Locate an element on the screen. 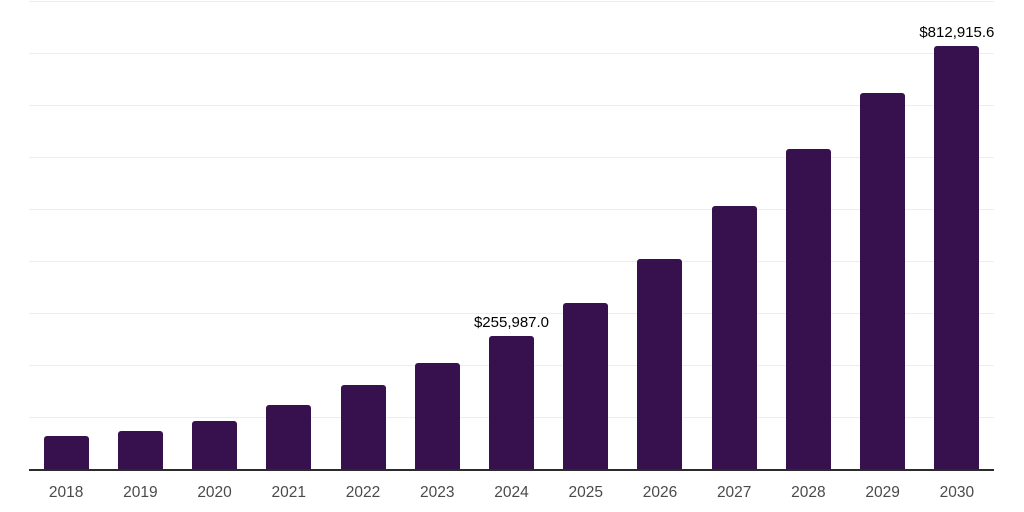 The image size is (1024, 512). bar-2027 is located at coordinates (734, 337).